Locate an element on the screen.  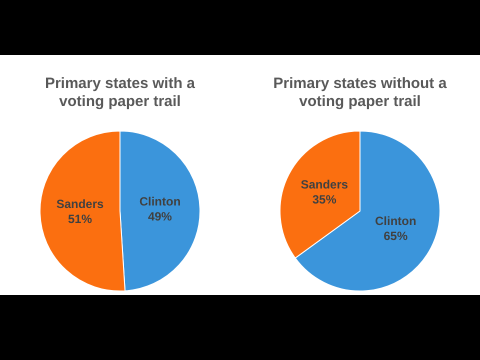
data-label: 35% is located at coordinates (324, 199).